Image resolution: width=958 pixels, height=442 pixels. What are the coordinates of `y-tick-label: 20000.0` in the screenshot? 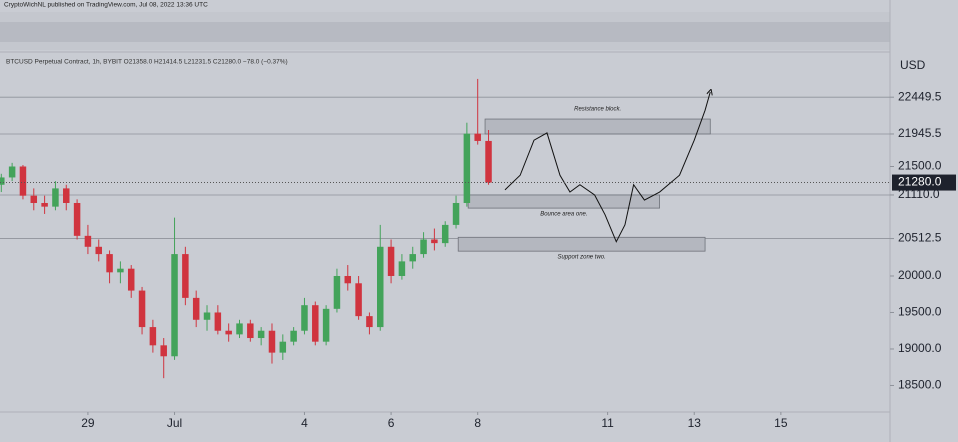 It's located at (920, 275).